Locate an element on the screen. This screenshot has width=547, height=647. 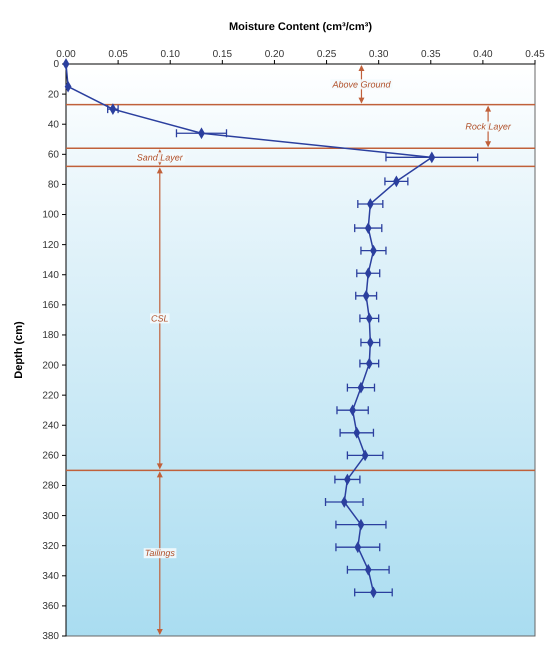
y-tick-label: 20 is located at coordinates (54, 94).